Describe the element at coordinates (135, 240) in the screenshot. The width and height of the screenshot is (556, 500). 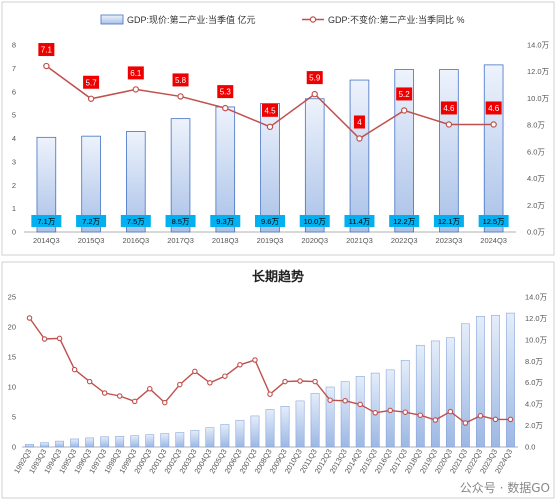
I see `x-tick-label: 2016Q3` at that location.